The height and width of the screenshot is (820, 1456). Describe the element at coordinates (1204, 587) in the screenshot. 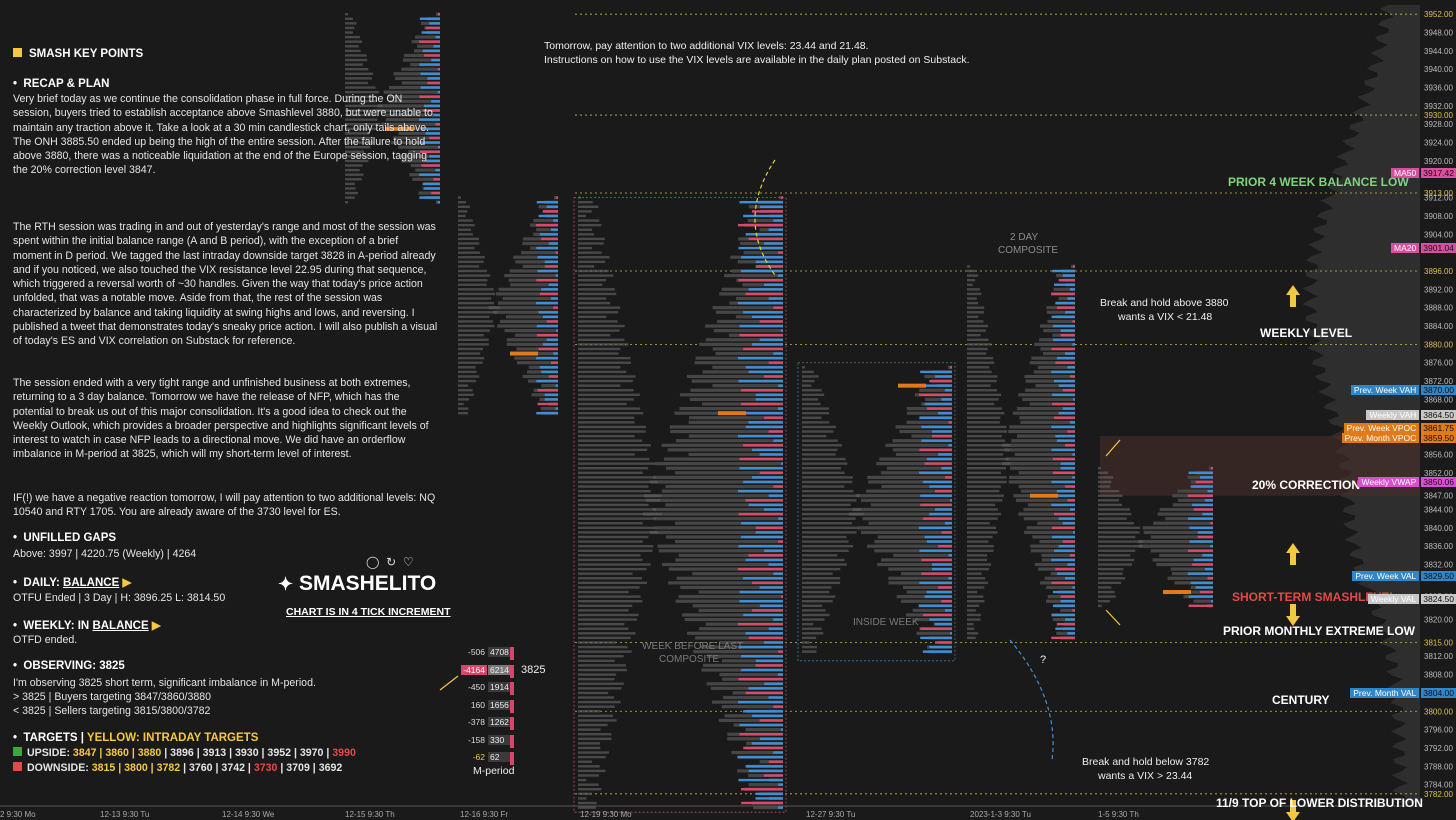

I see `profile-1-5-delta-bar` at that location.